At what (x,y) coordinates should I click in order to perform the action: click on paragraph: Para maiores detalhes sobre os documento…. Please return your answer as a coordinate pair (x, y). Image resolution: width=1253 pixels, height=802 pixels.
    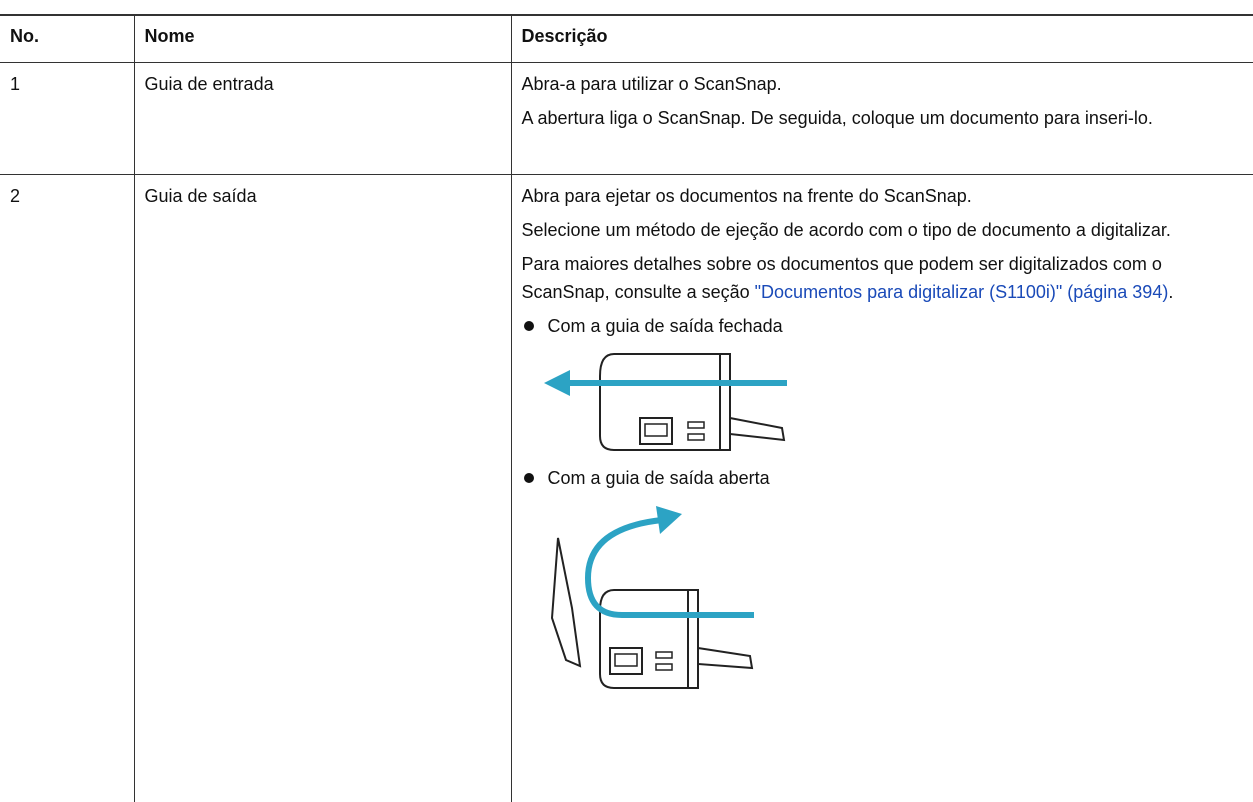
    Looking at the image, I should click on (883, 278).